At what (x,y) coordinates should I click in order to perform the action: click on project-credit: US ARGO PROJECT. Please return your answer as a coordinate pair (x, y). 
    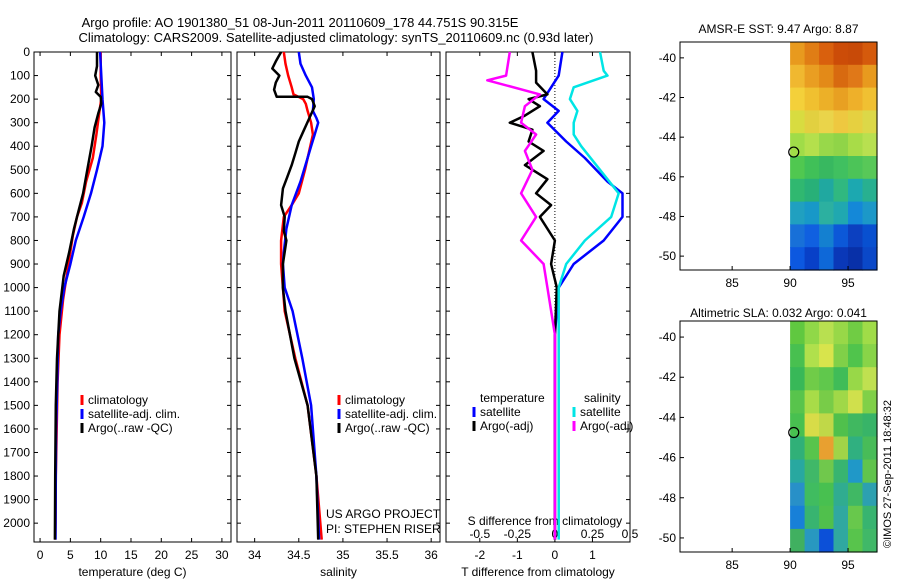
    Looking at the image, I should click on (383, 514).